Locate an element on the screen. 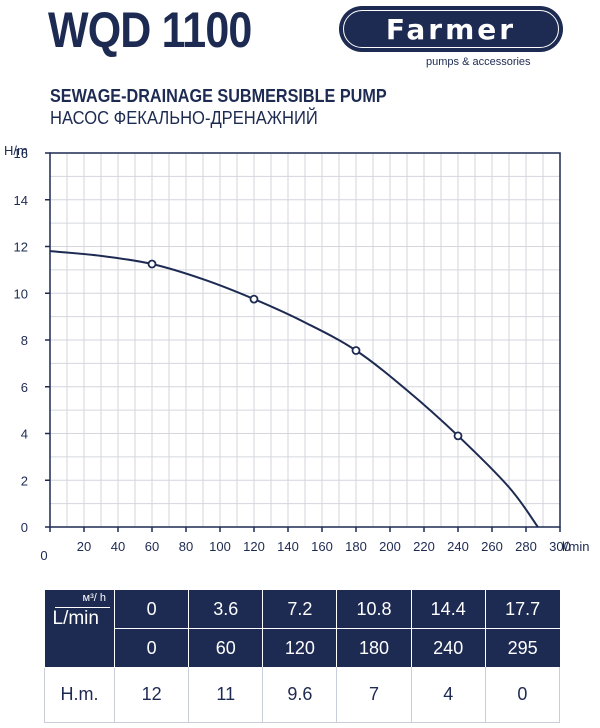 This screenshot has height=728, width=600. model-title: WQD 1100 is located at coordinates (150, 30).